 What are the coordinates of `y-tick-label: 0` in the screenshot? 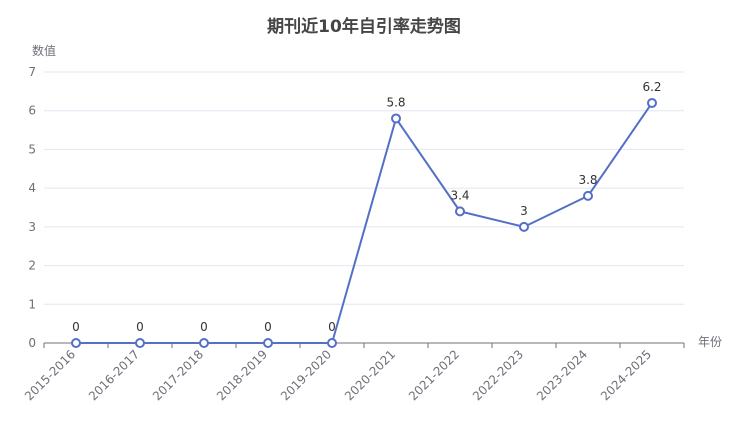 It's located at (32, 343).